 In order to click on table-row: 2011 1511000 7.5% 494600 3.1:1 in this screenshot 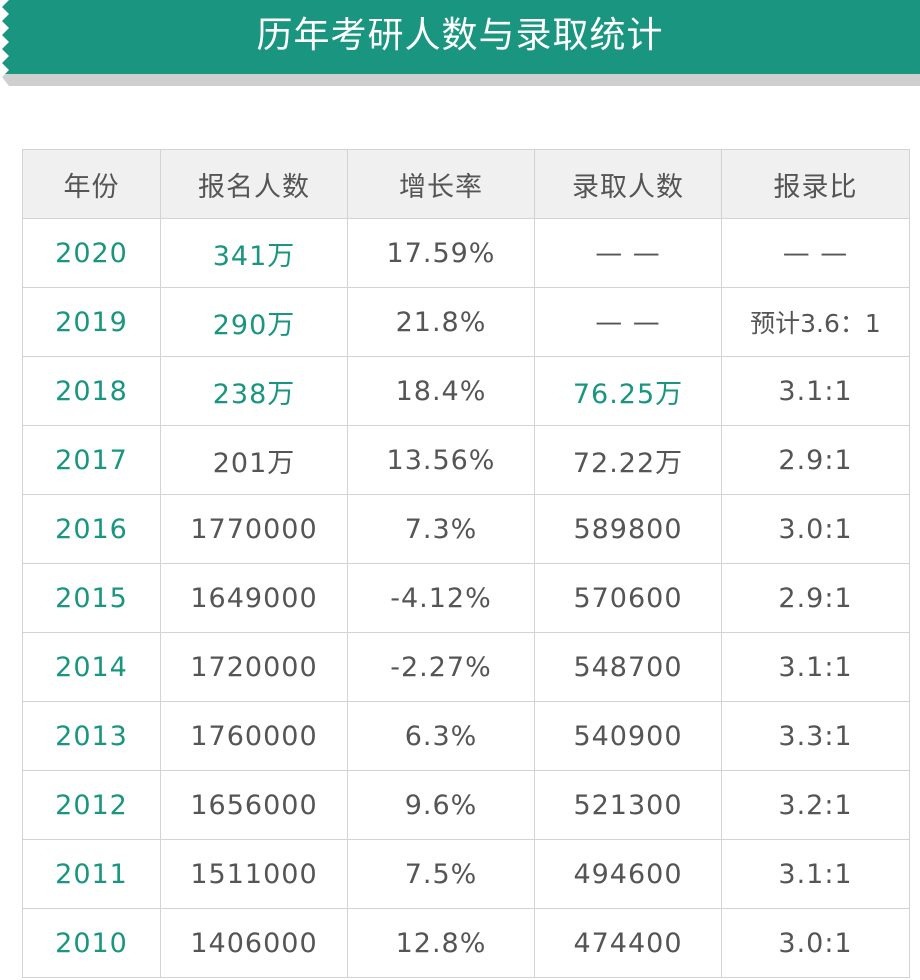, I will do `click(466, 874)`.